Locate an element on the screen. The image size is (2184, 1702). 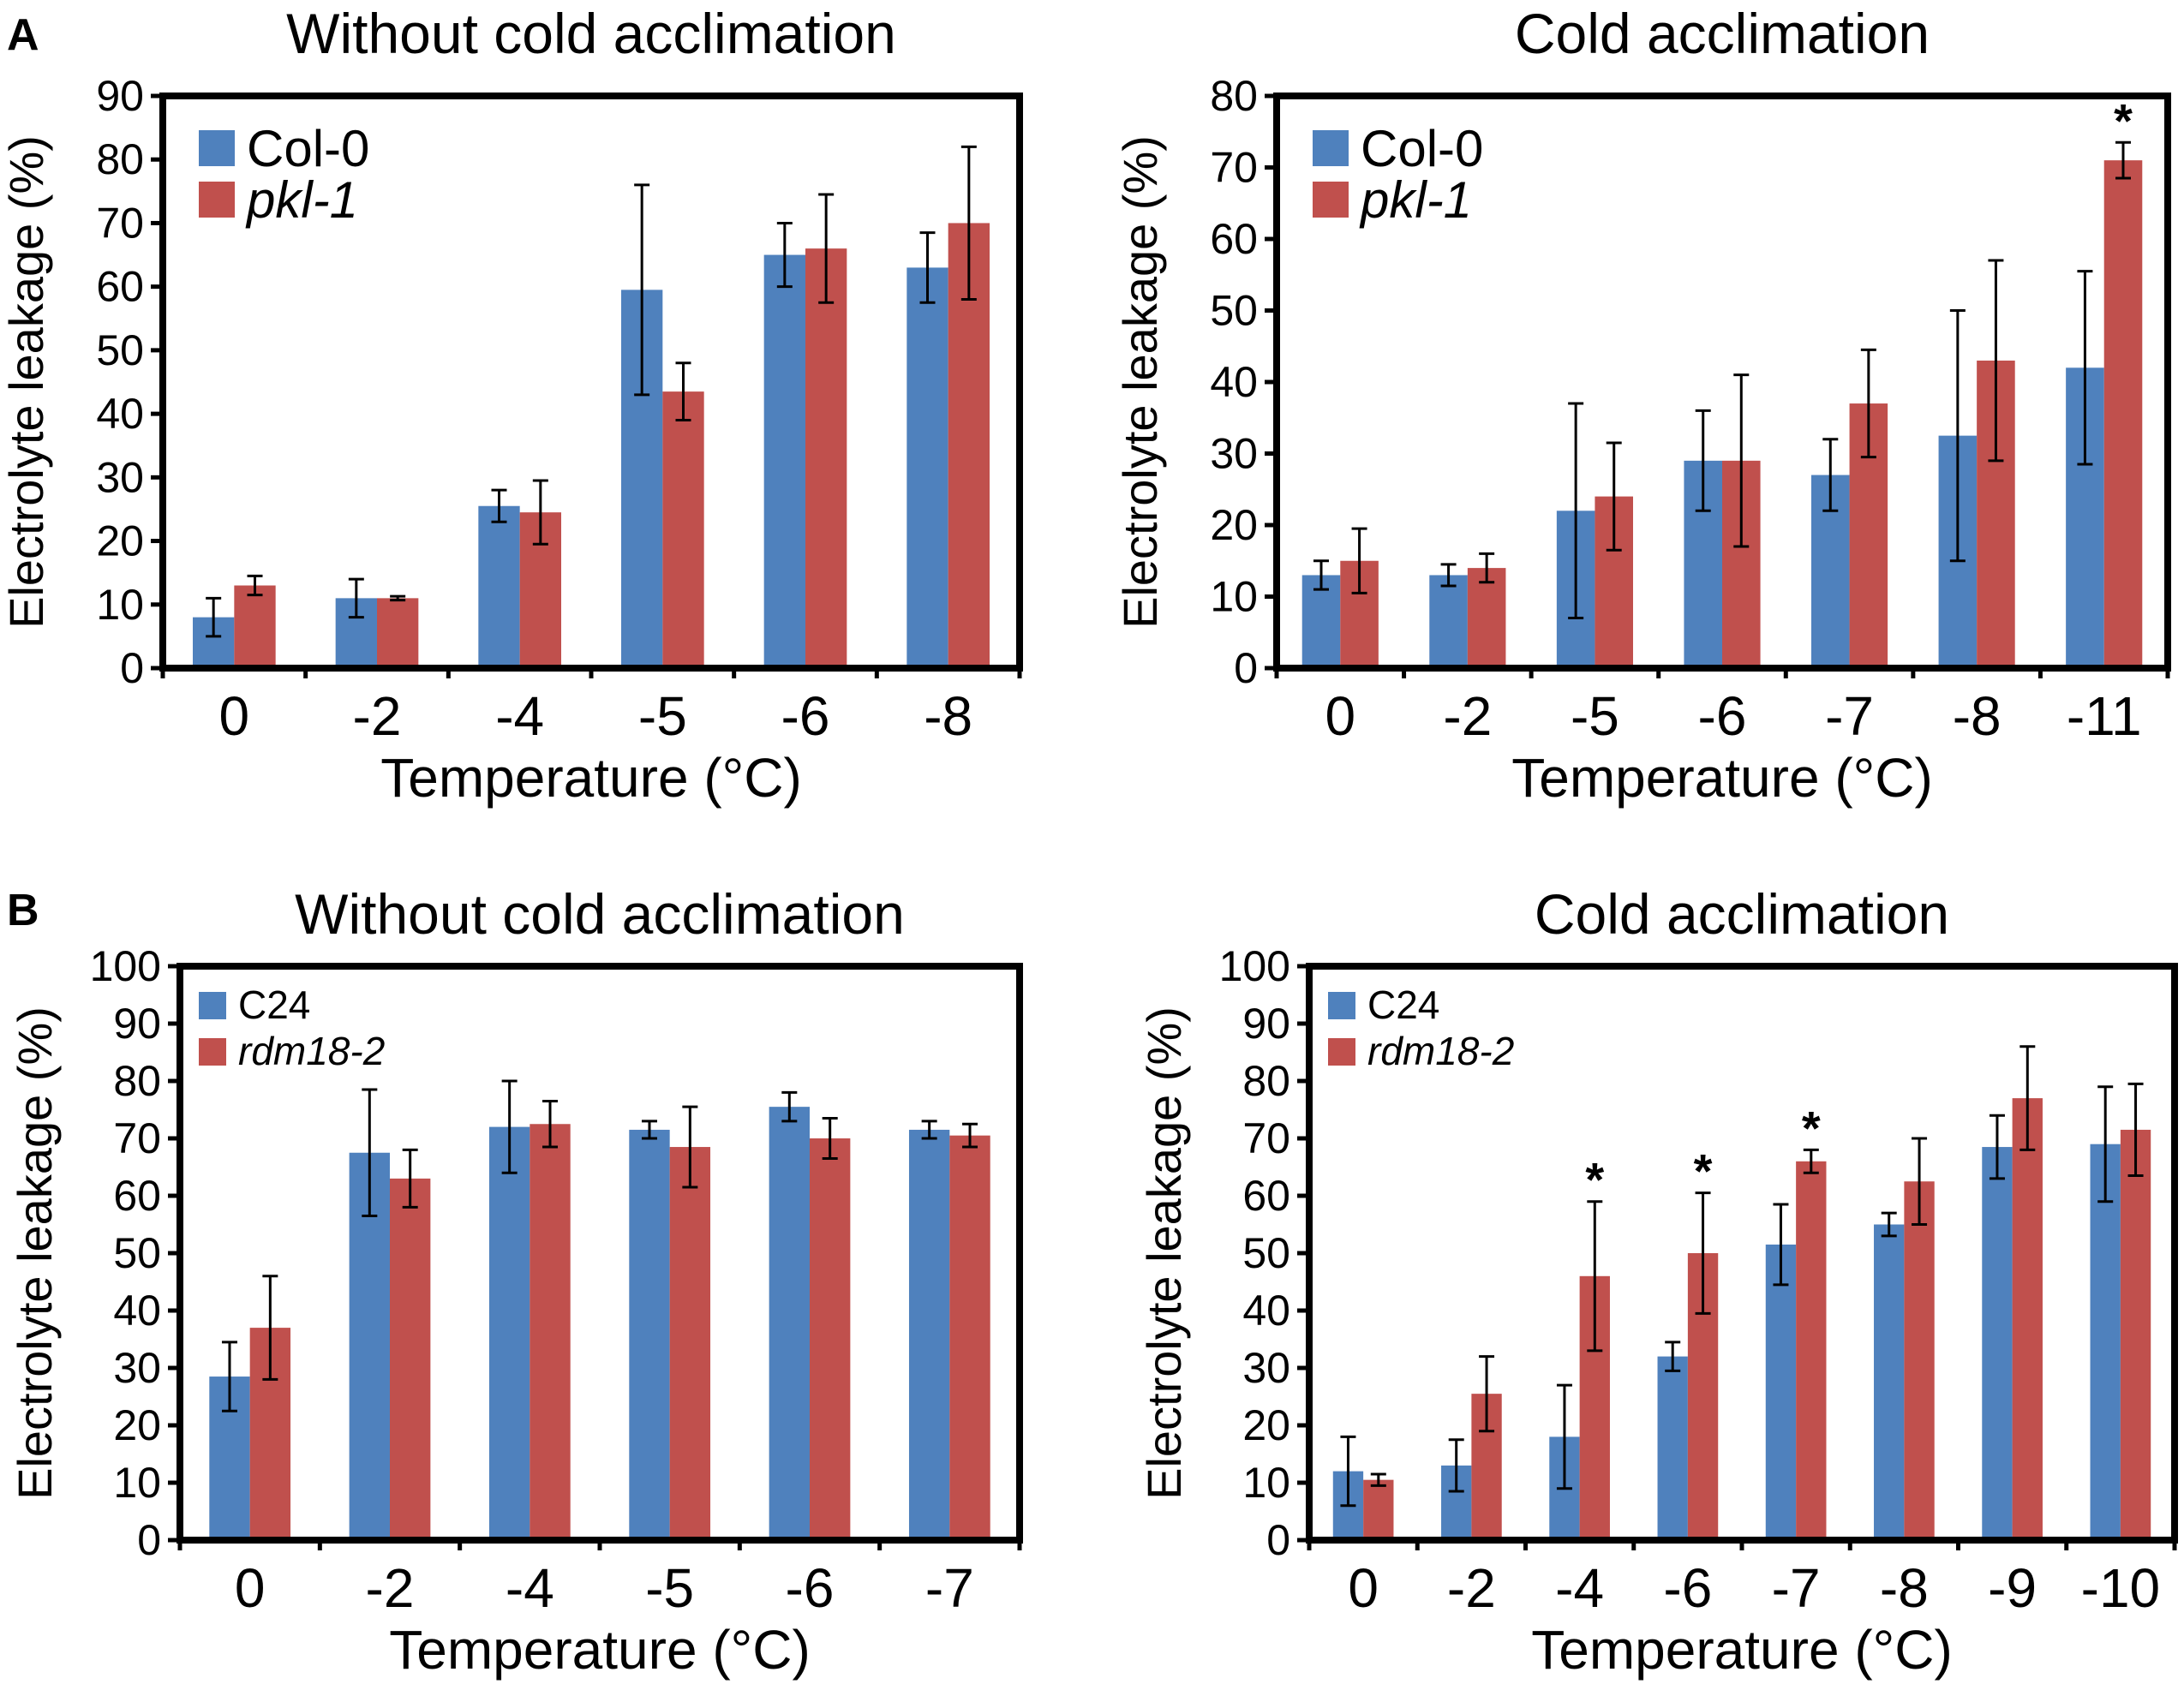
significance-star: * is located at coordinates (1594, 1180).